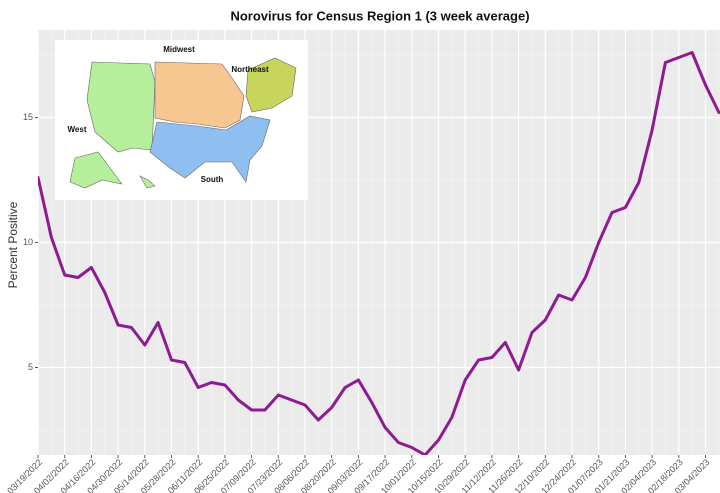 The width and height of the screenshot is (720, 493). Describe the element at coordinates (210, 149) in the screenshot. I see `south-region` at that location.